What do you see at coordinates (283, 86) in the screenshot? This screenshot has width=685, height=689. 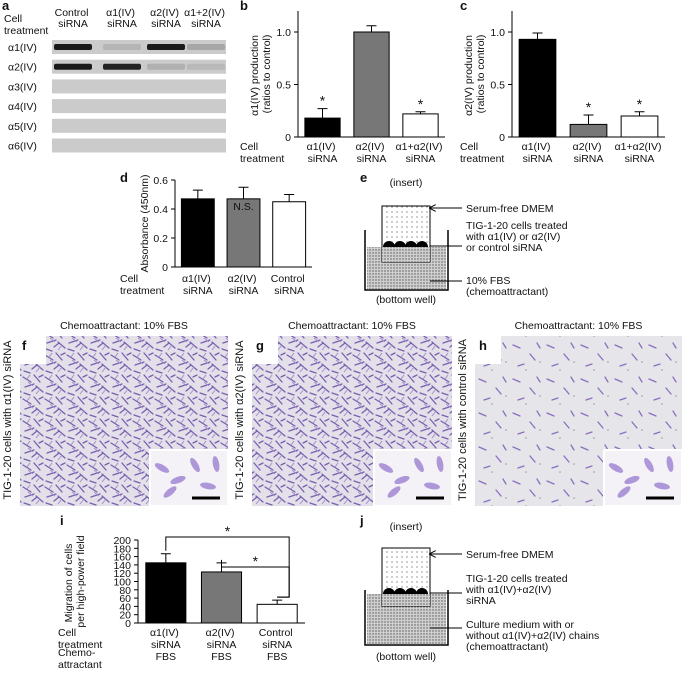 I see `text-line: 0.5` at bounding box center [283, 86].